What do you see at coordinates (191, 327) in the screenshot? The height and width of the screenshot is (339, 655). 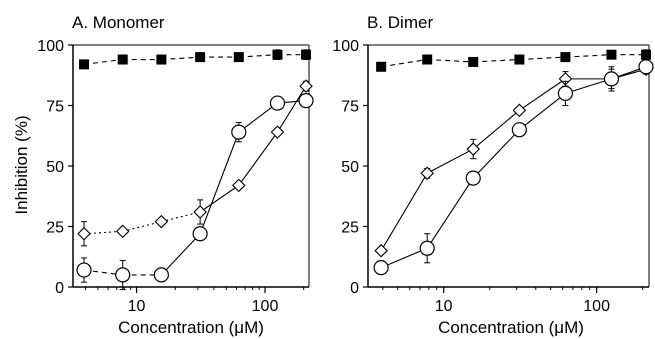 I see `panel-a-x-axis-label: Concentration (μM)` at bounding box center [191, 327].